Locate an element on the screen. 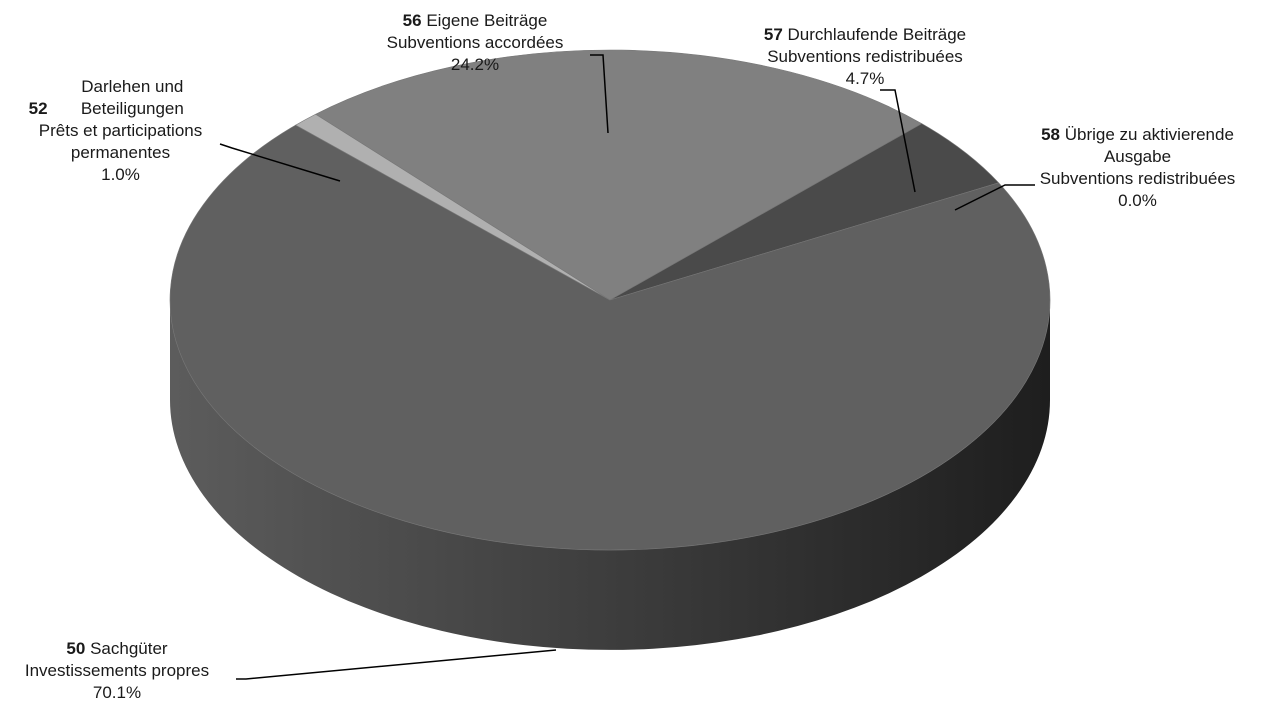  slice-name-de-58: Übrige zu aktivierende Ausgabe is located at coordinates (1149, 145).